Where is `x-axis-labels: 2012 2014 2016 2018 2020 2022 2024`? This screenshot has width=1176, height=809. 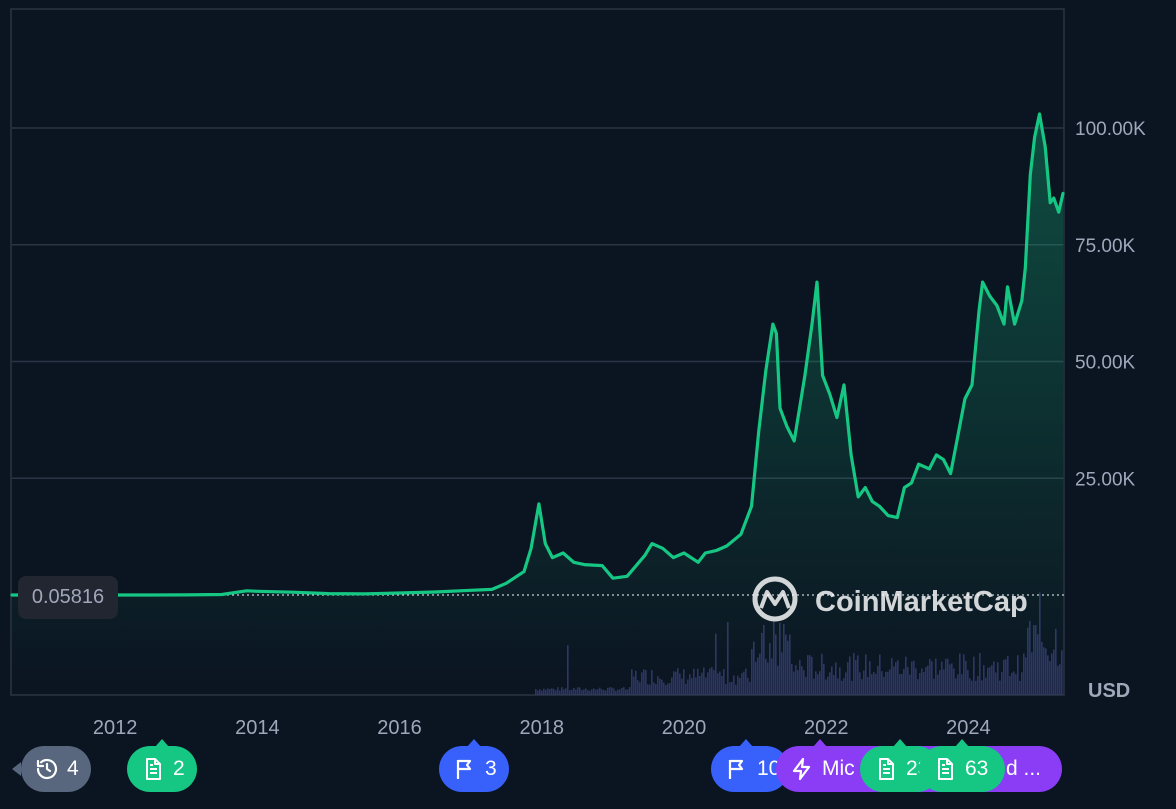
x-axis-labels: 2012 2014 2016 2018 2020 2022 2024 is located at coordinates (542, 728).